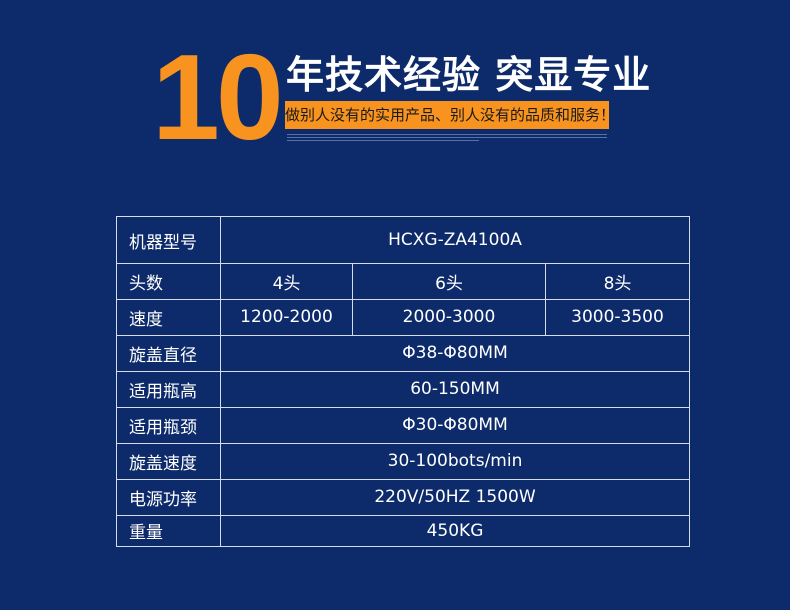  Describe the element at coordinates (169, 461) in the screenshot. I see `spec-label: 旋盖速度` at that location.